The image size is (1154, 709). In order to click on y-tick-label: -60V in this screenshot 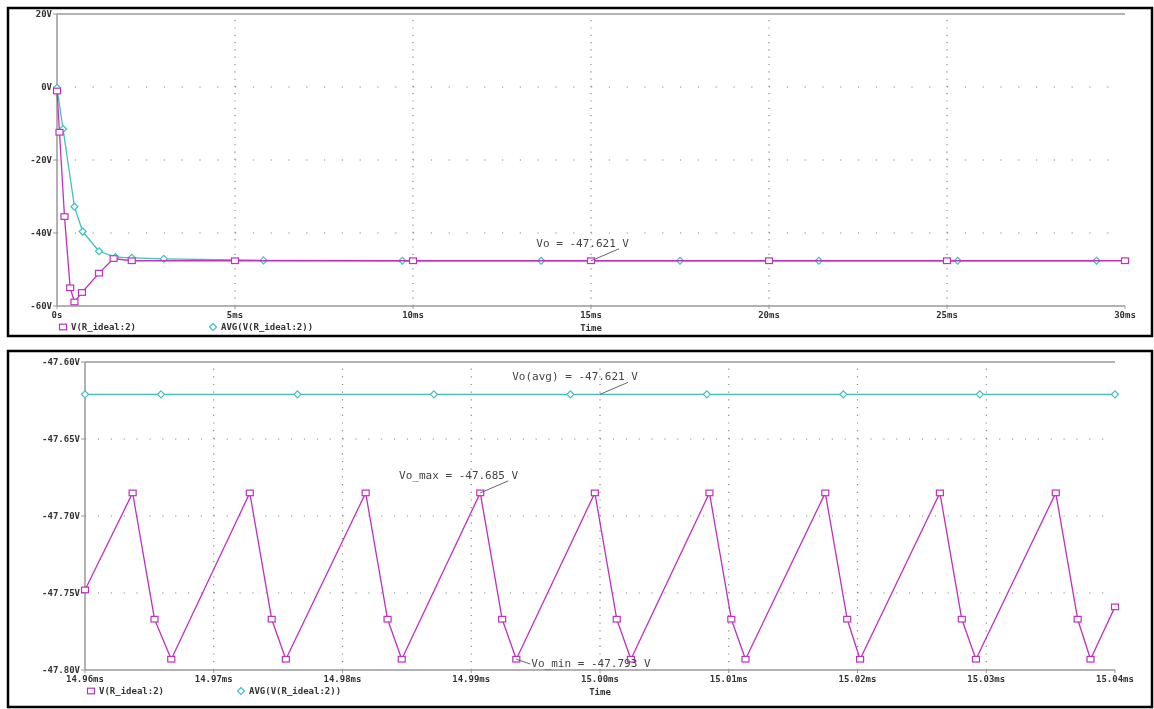, I will do `click(41, 306)`.